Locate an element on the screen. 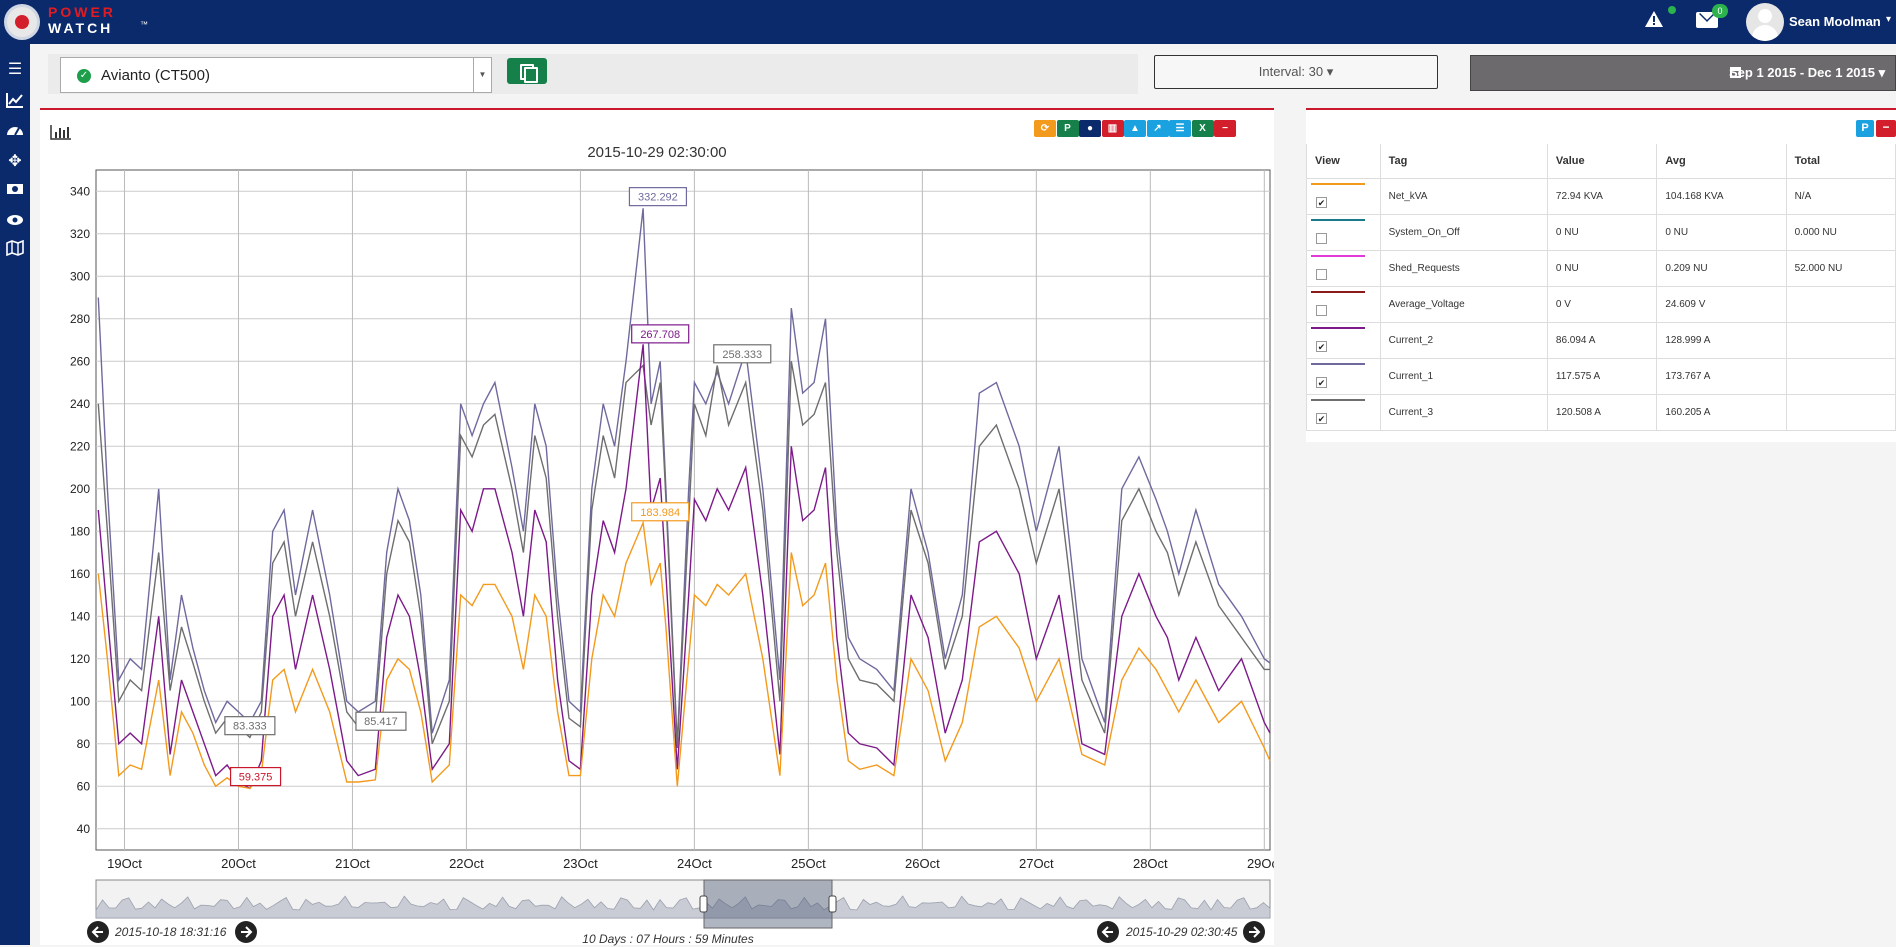  table-row: Shed_Requests 0 NU 0.209 NU 52.000 NU is located at coordinates (1601, 268).